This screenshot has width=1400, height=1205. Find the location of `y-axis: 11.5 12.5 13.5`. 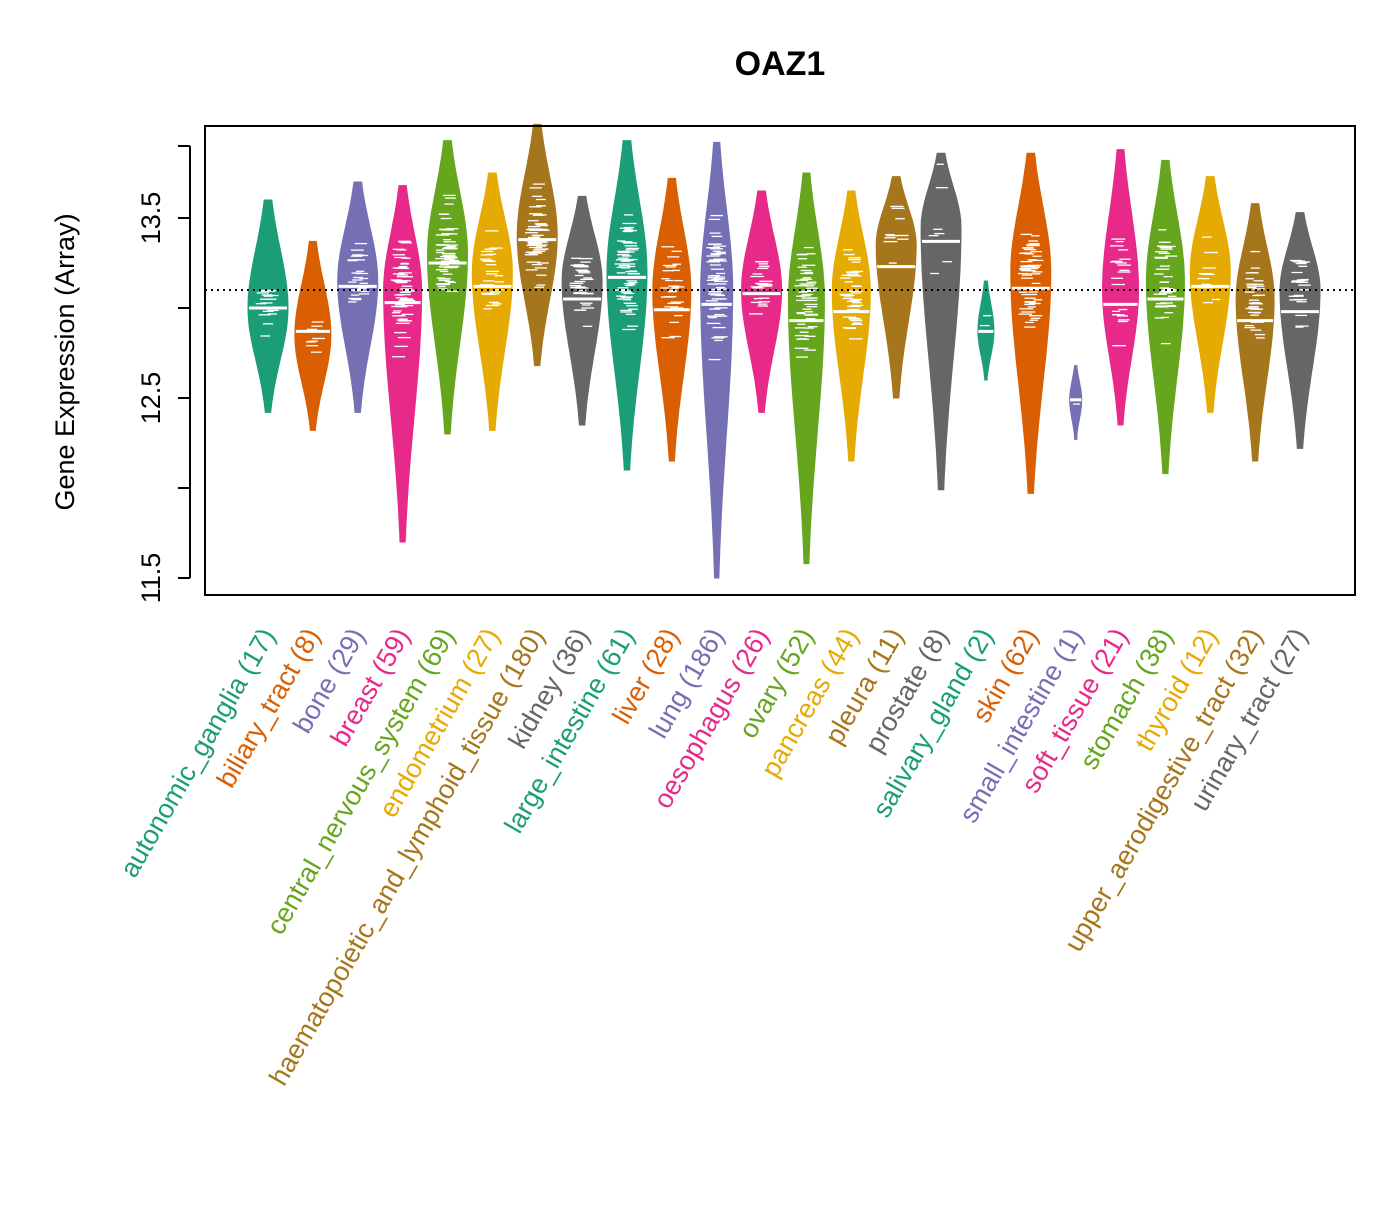

y-axis: 11.5 12.5 13.5 is located at coordinates (163, 374).